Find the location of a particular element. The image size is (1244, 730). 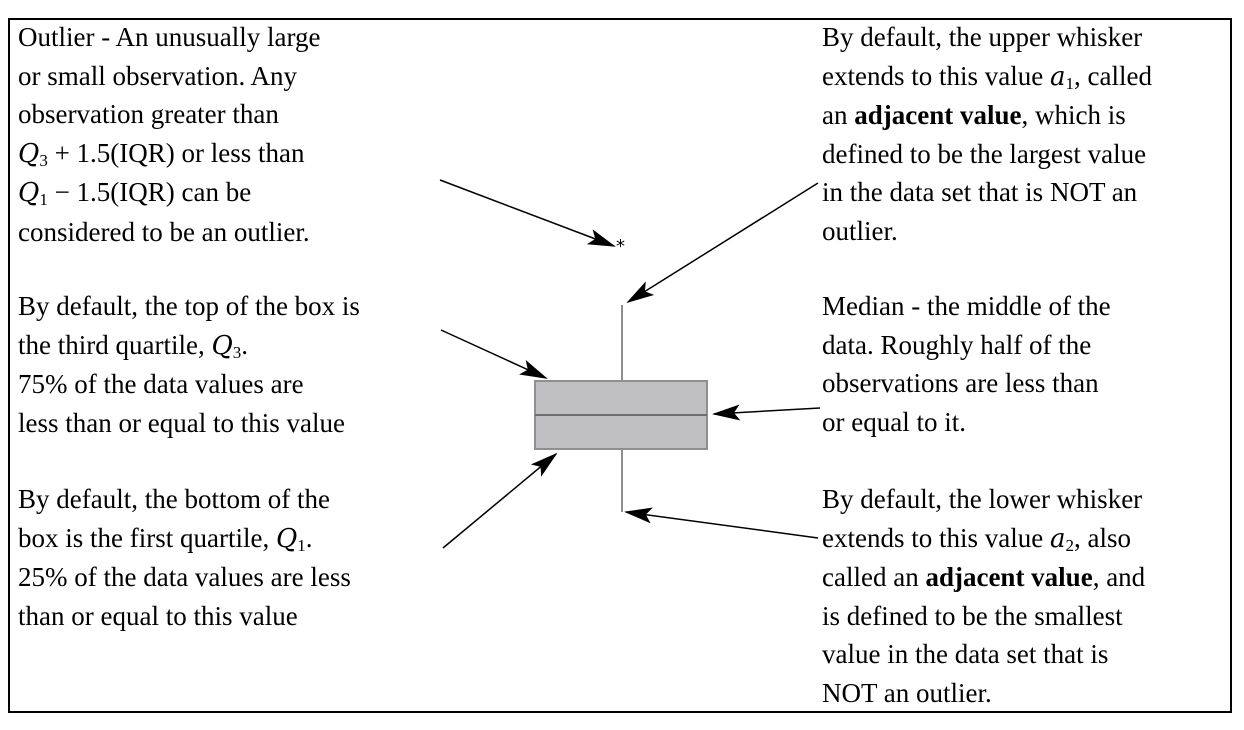

lower-note-called-an: called an is located at coordinates (874, 577).